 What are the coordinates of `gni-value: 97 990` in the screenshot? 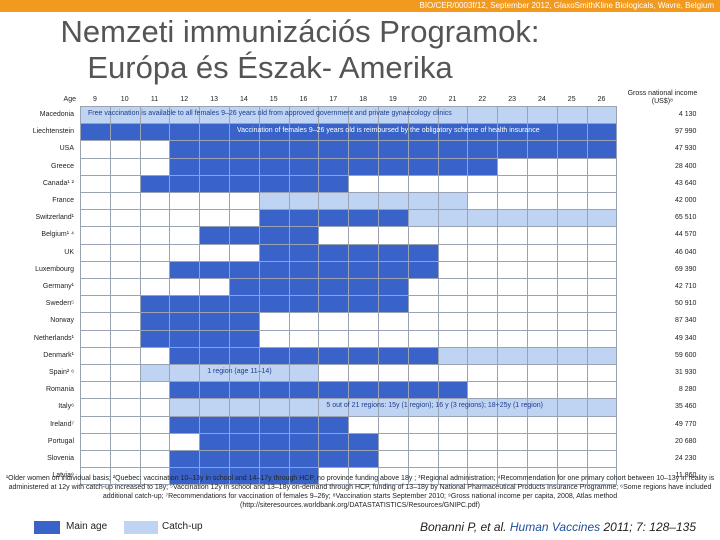 It's located at (685, 132).